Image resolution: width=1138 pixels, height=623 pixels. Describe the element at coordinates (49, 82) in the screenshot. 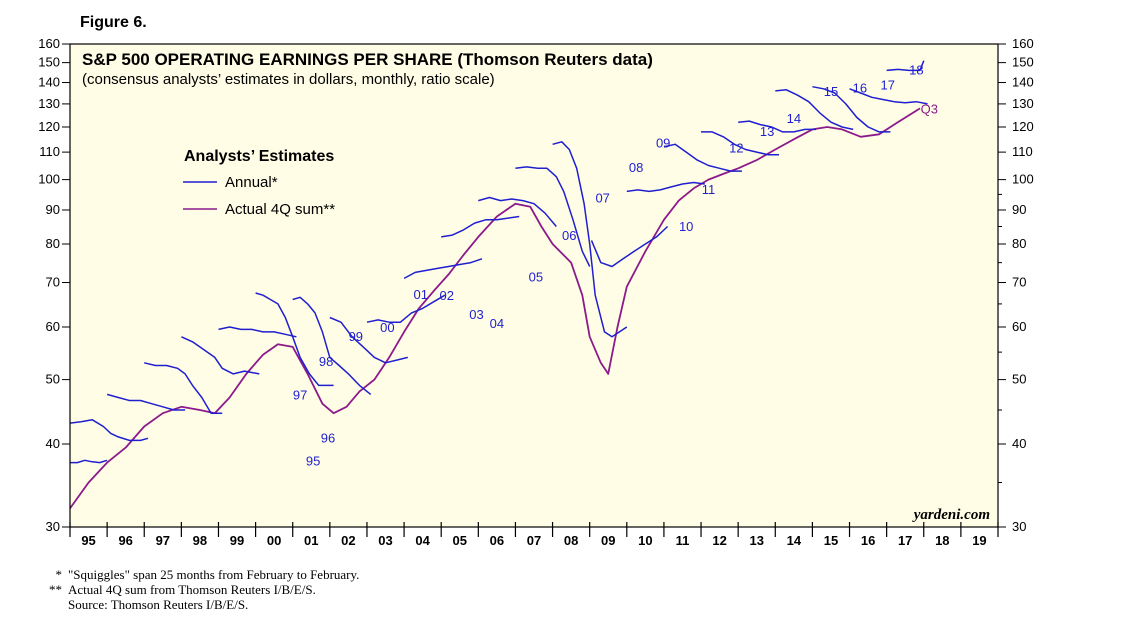

I see `y-tick-label: 140` at that location.